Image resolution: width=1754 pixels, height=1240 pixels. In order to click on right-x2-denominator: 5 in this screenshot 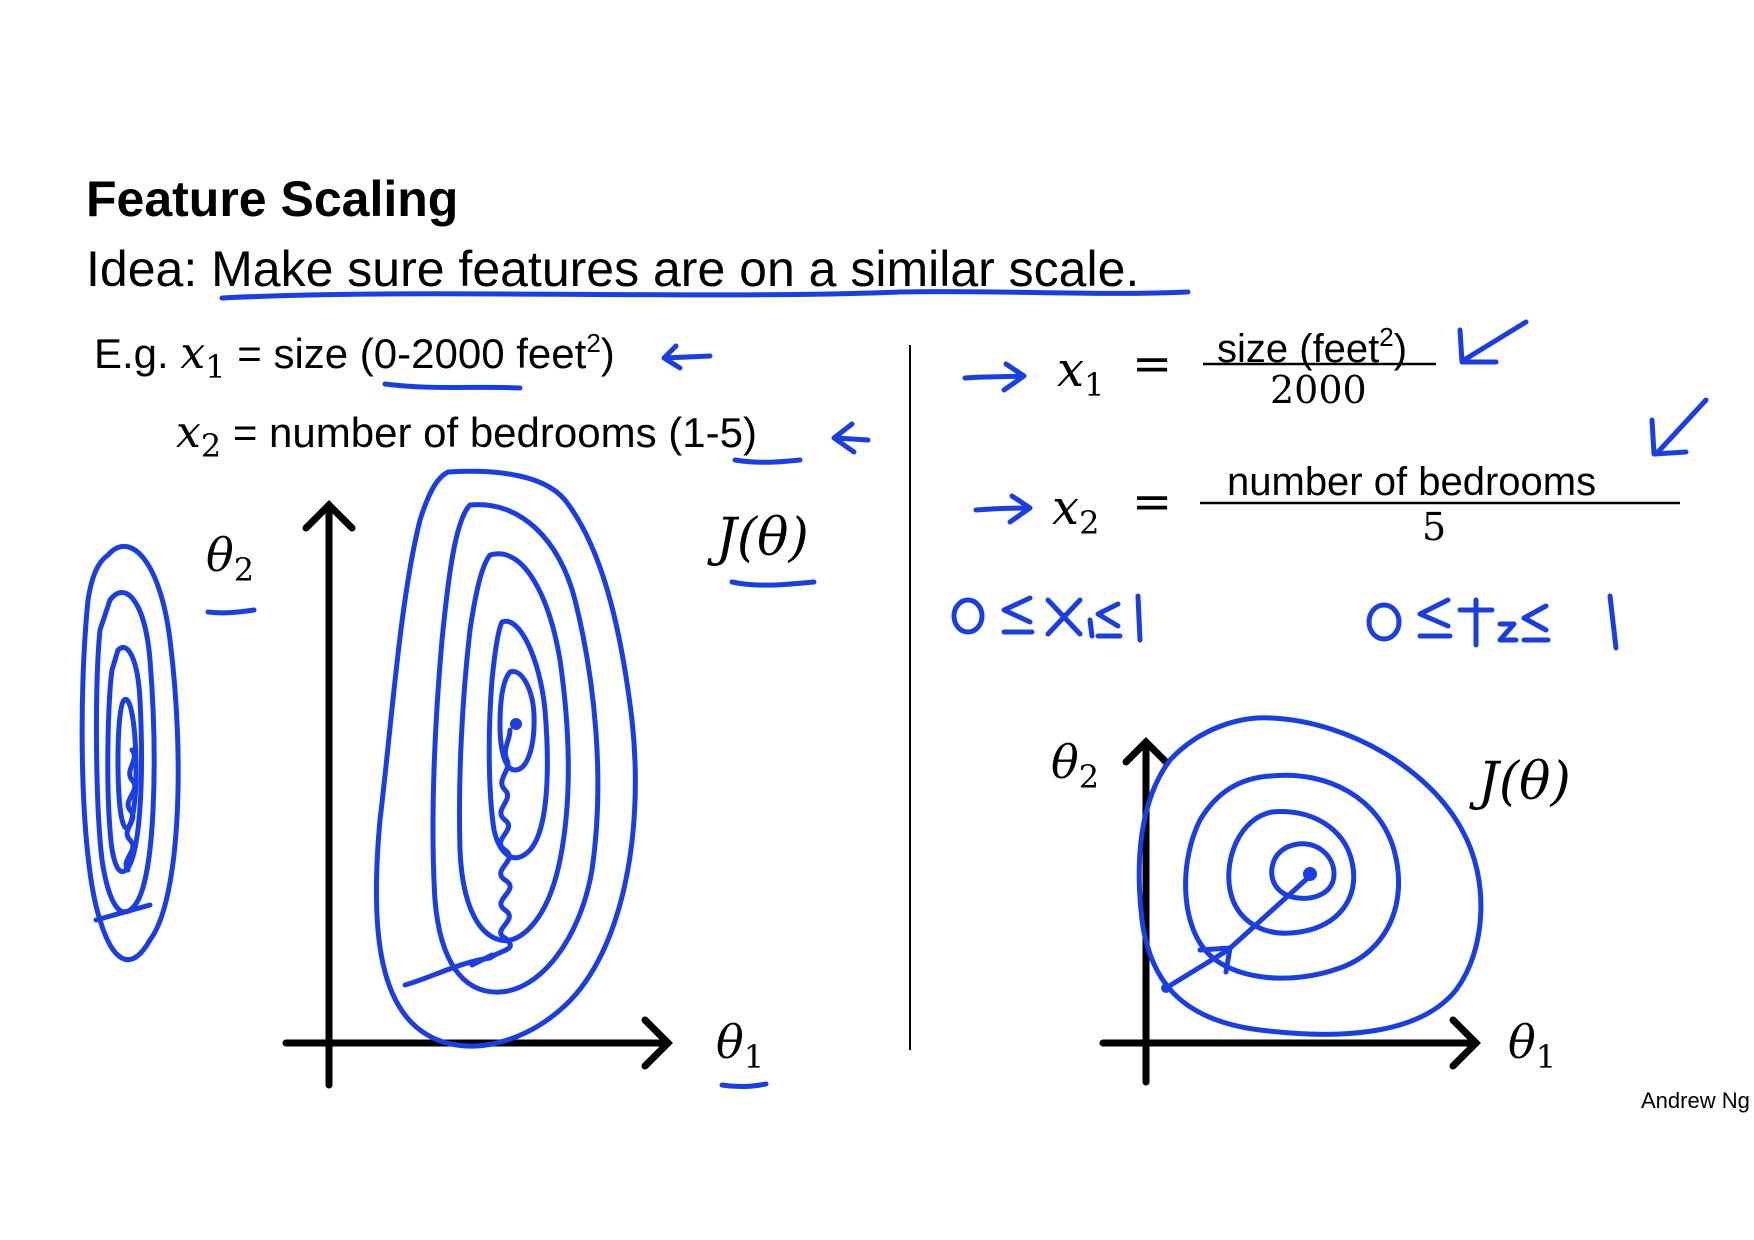, I will do `click(1434, 527)`.